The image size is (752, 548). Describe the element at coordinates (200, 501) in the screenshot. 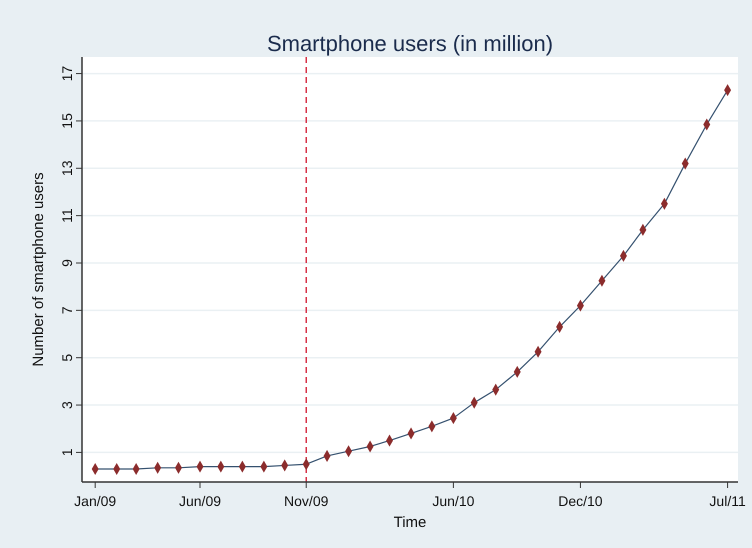

I see `x-tick-label: Jun/09` at that location.